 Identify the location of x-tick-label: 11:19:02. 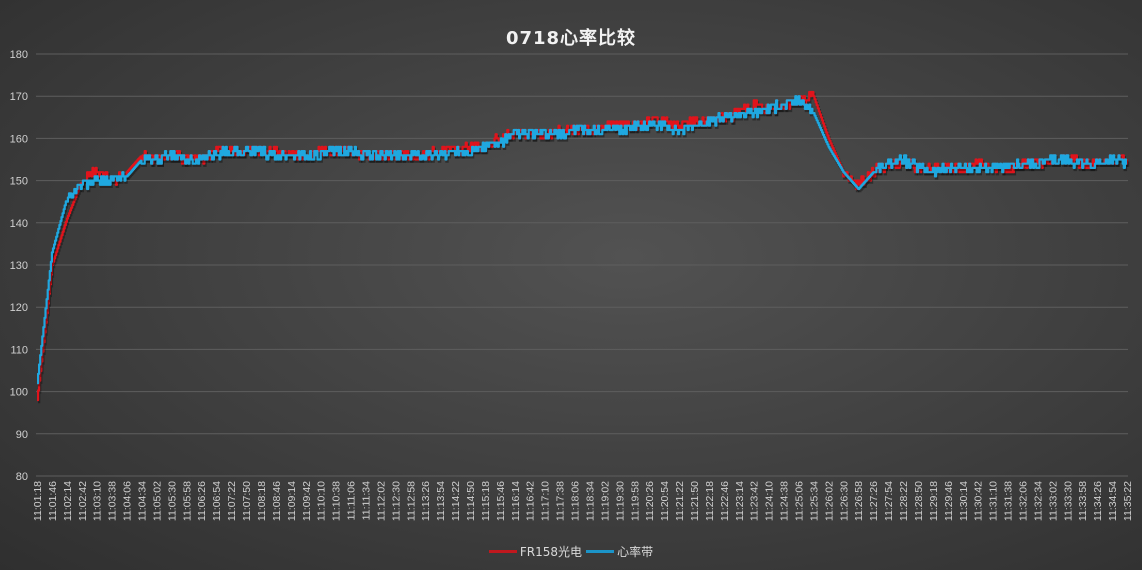
(605, 501).